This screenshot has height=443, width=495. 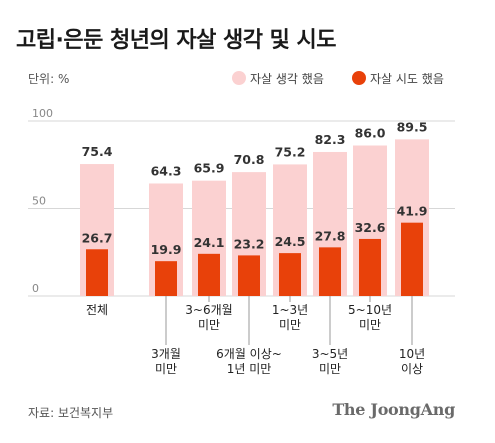 What do you see at coordinates (290, 325) in the screenshot?
I see `x-tick-label-4-1: 미만` at bounding box center [290, 325].